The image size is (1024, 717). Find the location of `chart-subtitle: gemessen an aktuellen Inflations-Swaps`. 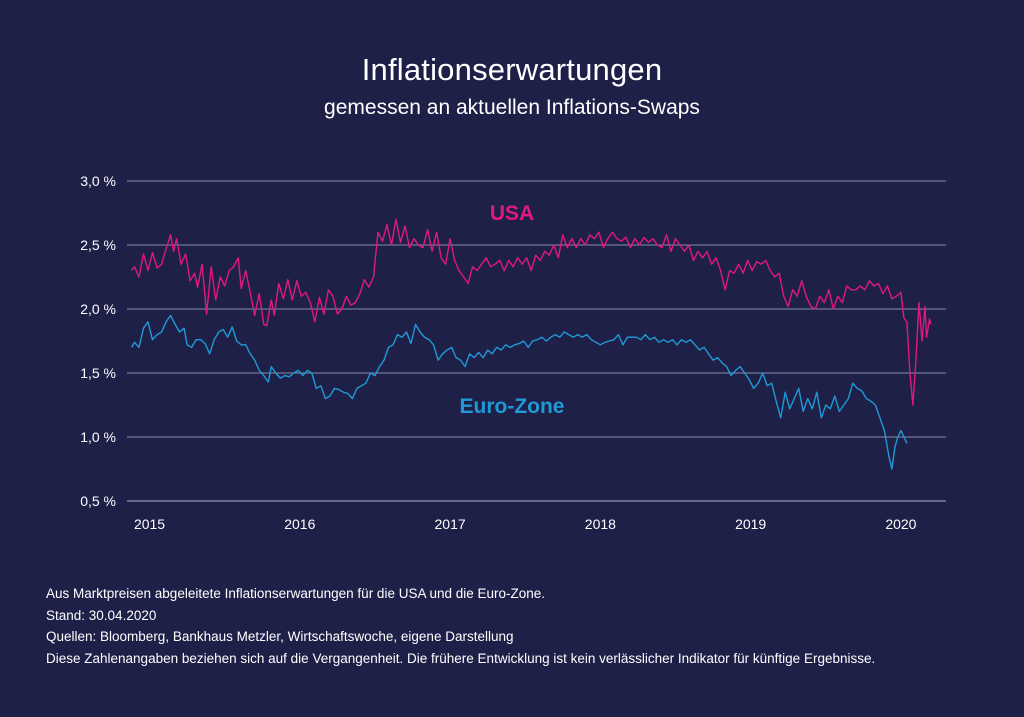

chart-subtitle: gemessen an aktuellen Inflations-Swaps is located at coordinates (512, 107).